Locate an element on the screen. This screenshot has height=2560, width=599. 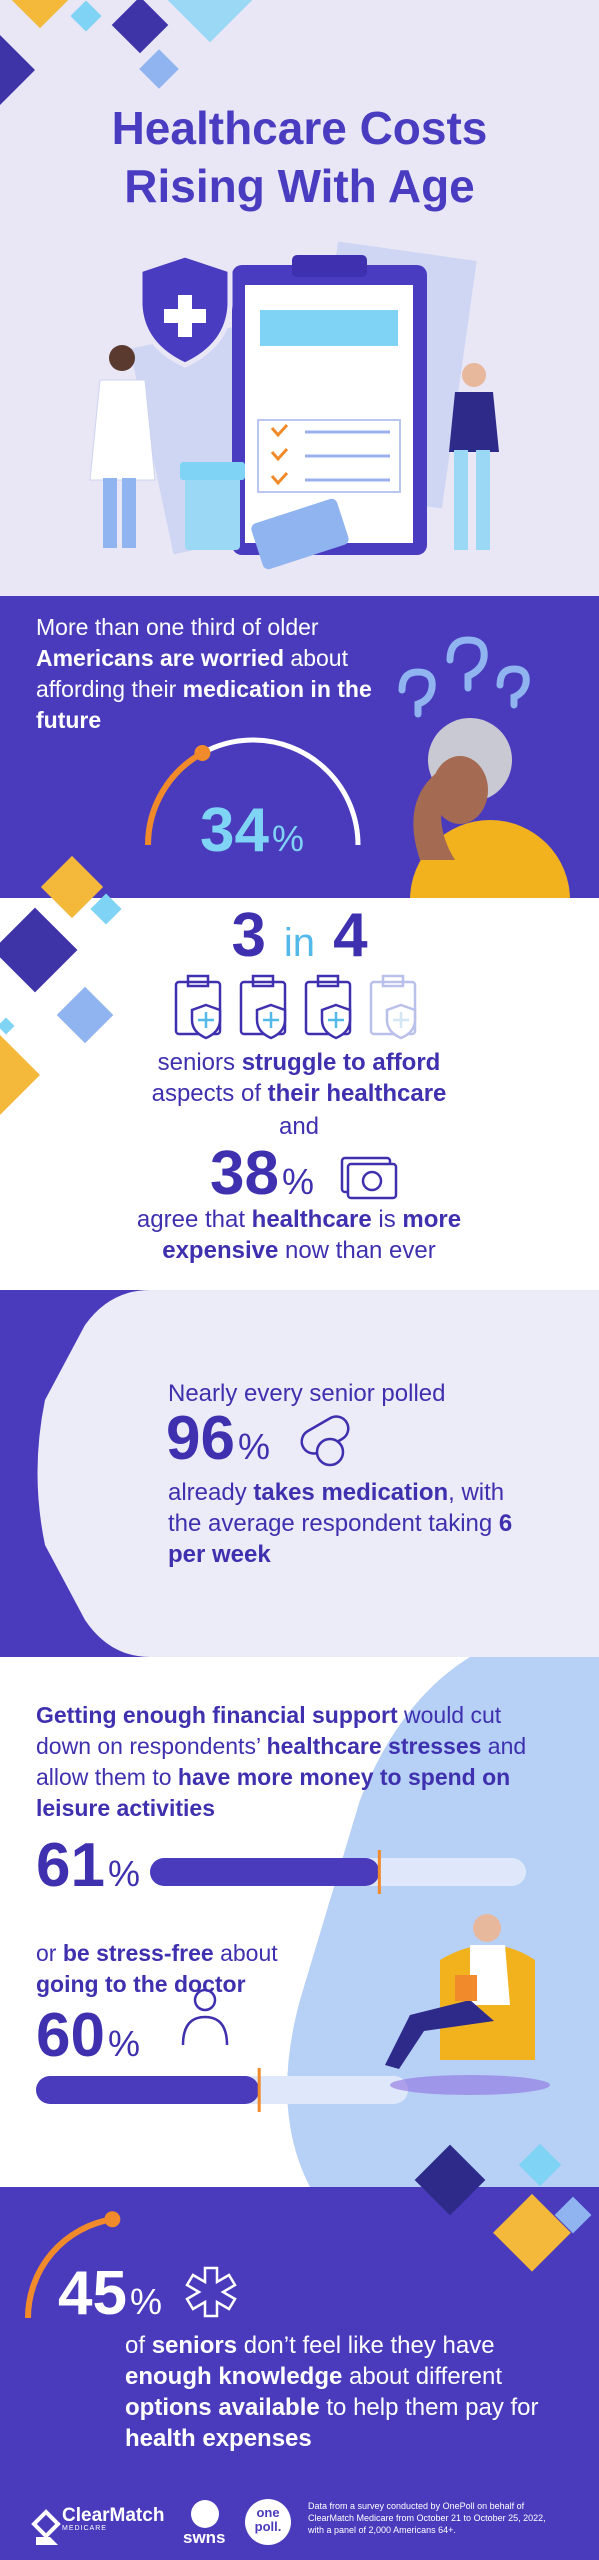
knowledge-stat: 45% is located at coordinates (110, 2293).